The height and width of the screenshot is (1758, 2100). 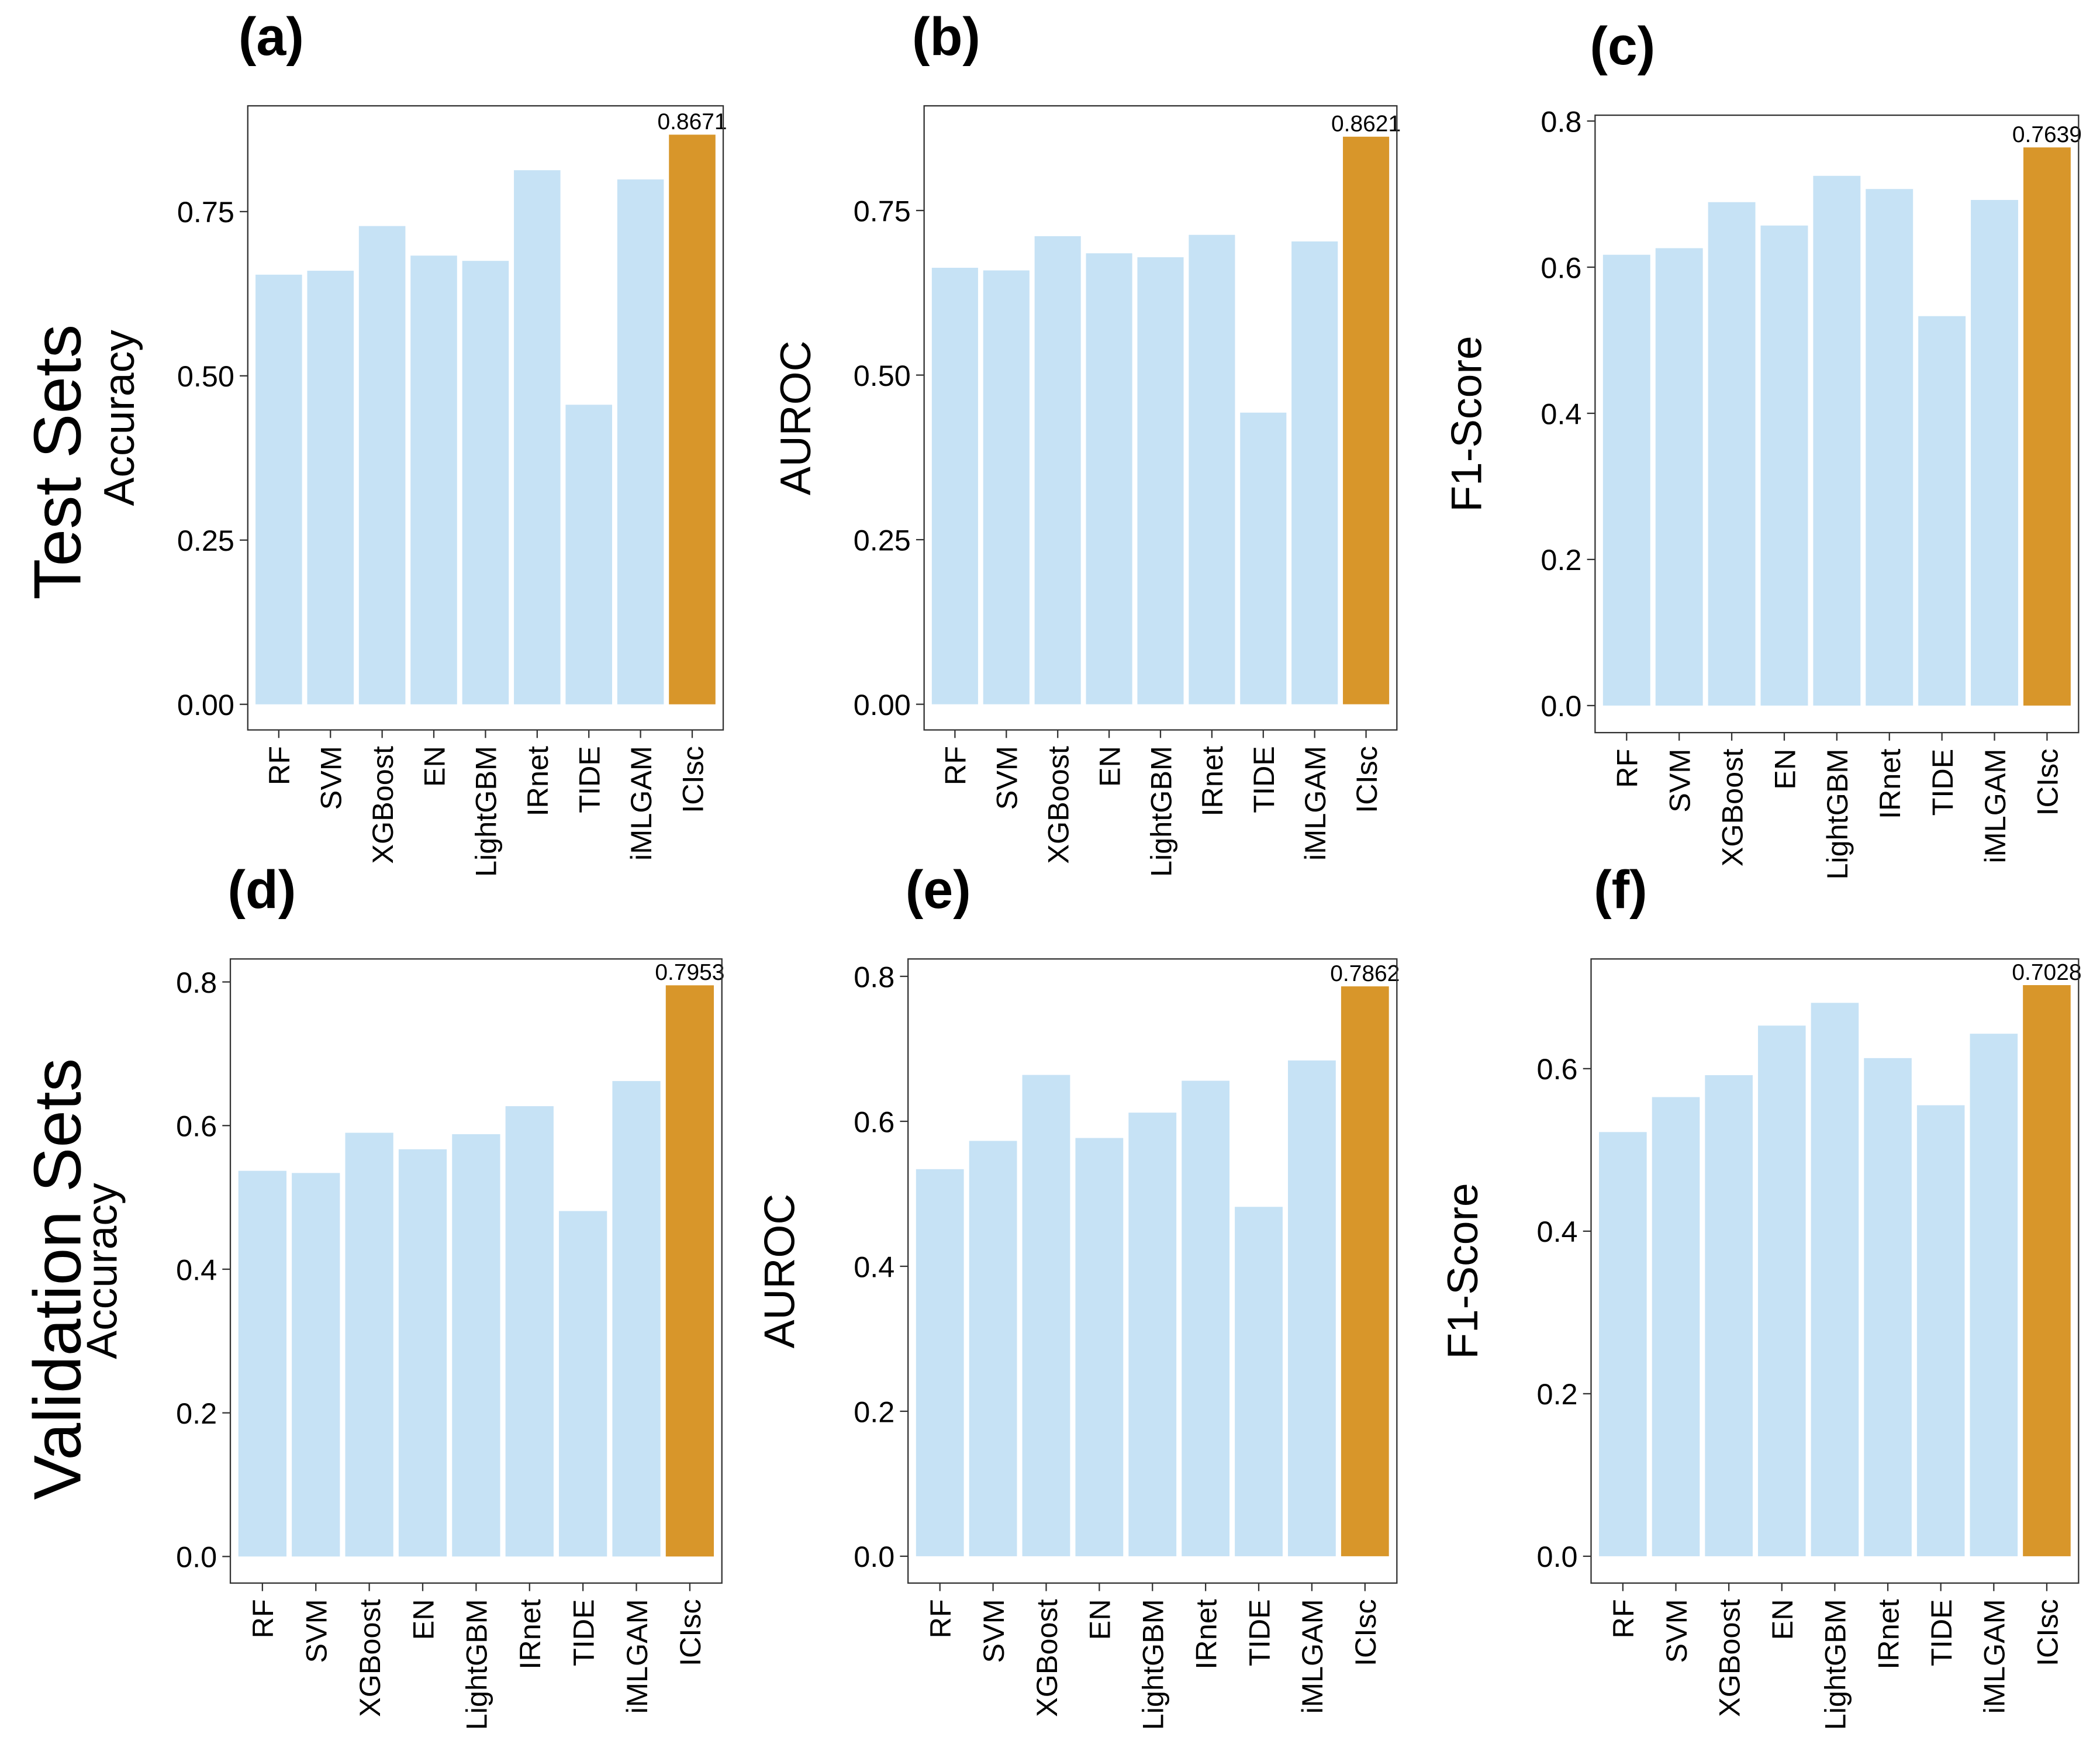 I want to click on value-label: 0.8621, so click(x=1366, y=124).